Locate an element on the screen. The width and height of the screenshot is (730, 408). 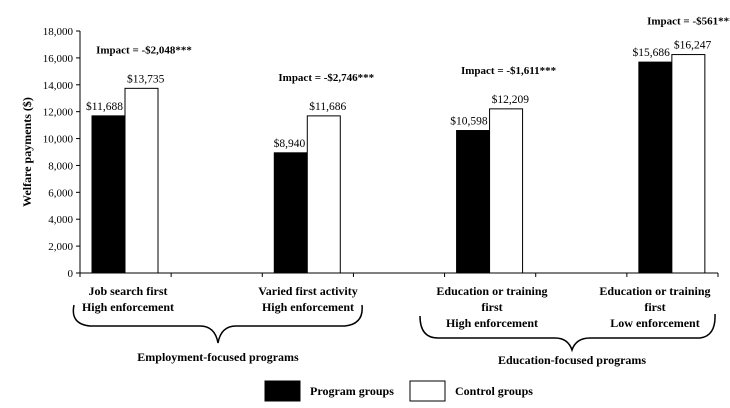
legend-label-control: Control groups is located at coordinates (494, 391).